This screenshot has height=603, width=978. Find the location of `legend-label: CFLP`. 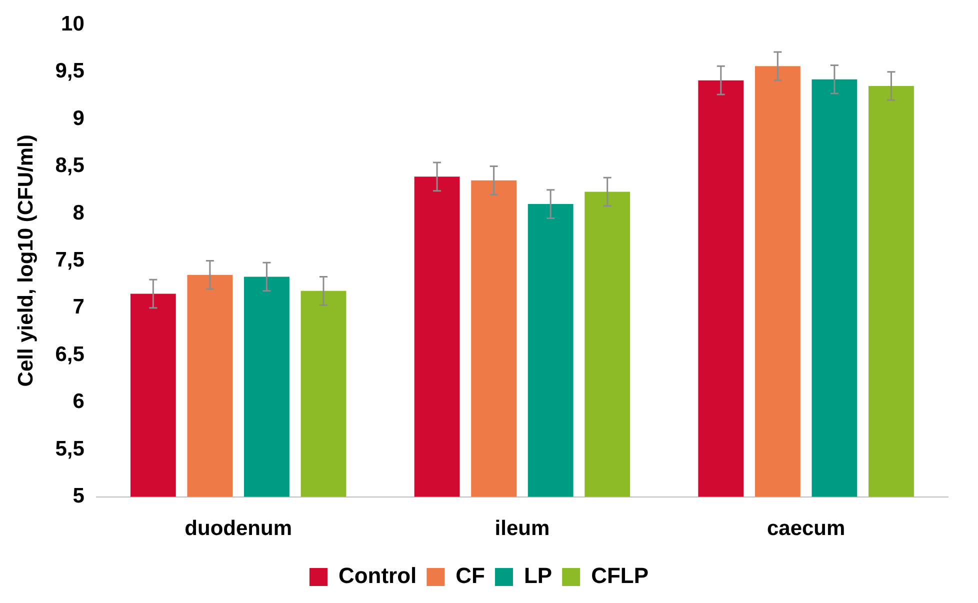

legend-label: CFLP is located at coordinates (620, 575).